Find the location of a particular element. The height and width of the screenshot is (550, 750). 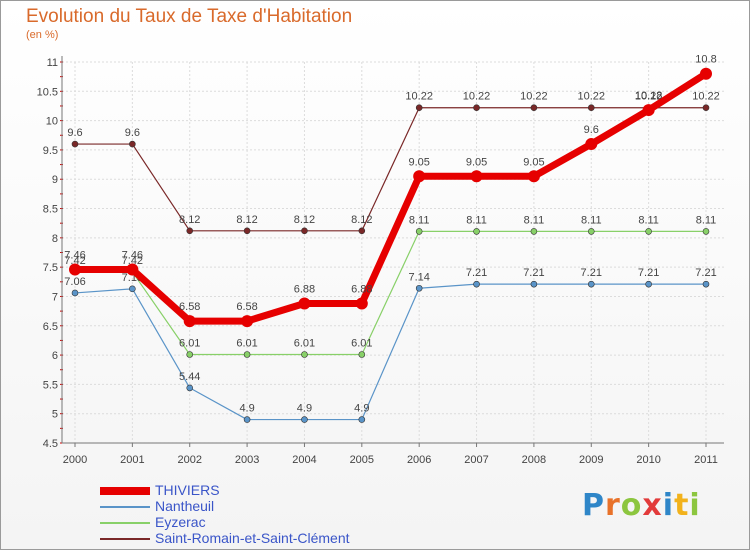

x-tick-label: 2009 is located at coordinates (591, 460).